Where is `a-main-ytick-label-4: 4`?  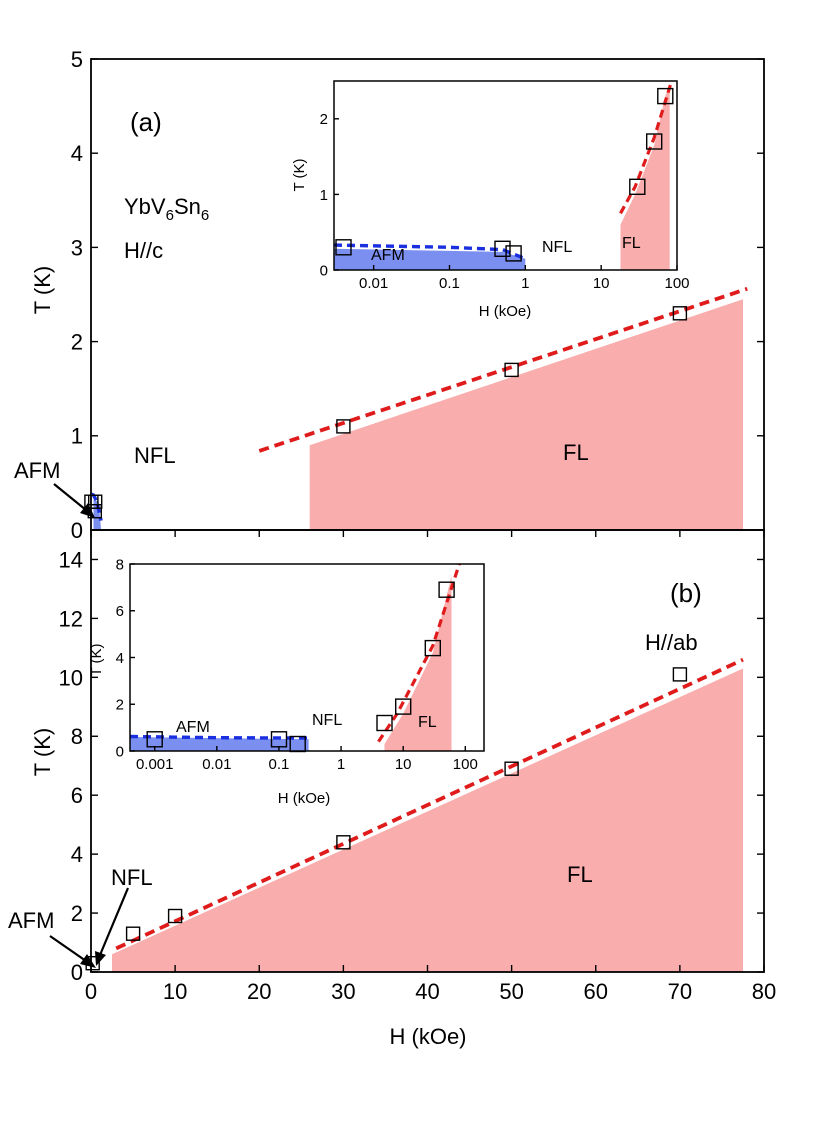 a-main-ytick-label-4: 4 is located at coordinates (77, 153).